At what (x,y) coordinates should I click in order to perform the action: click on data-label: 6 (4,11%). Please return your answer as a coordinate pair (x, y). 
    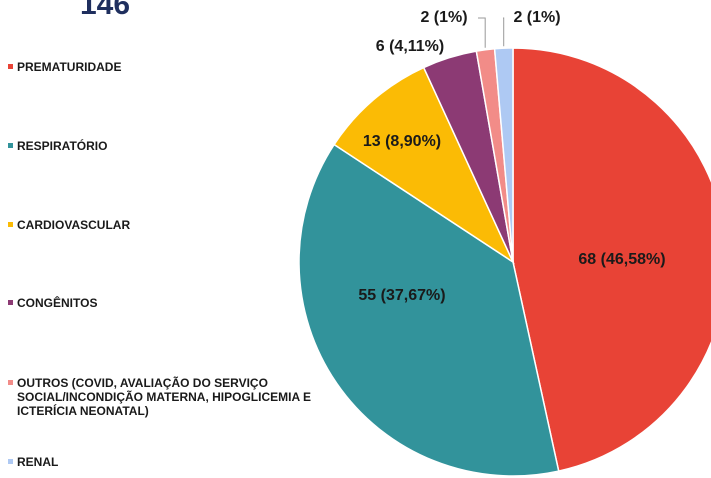
    Looking at the image, I should click on (410, 46).